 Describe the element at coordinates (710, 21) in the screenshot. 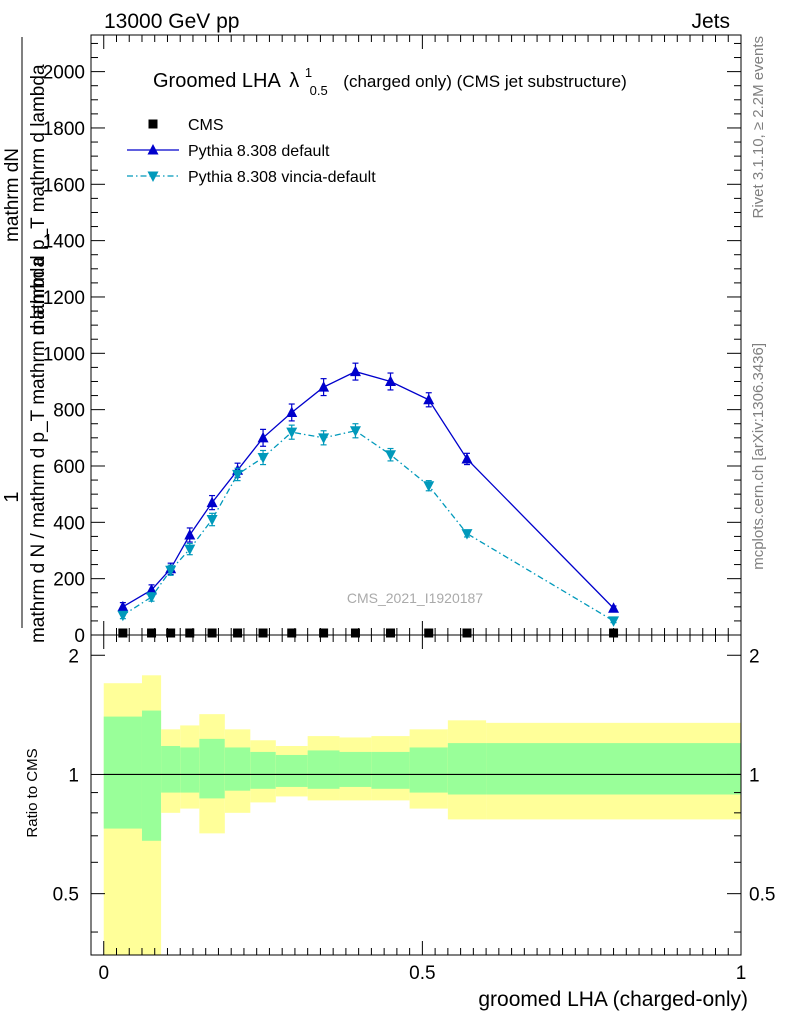

I see `header-process: Jets` at that location.